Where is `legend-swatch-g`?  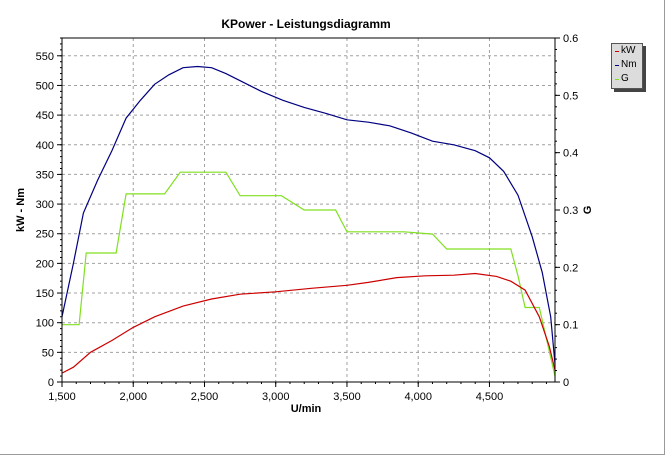 legend-swatch-g is located at coordinates (617, 79).